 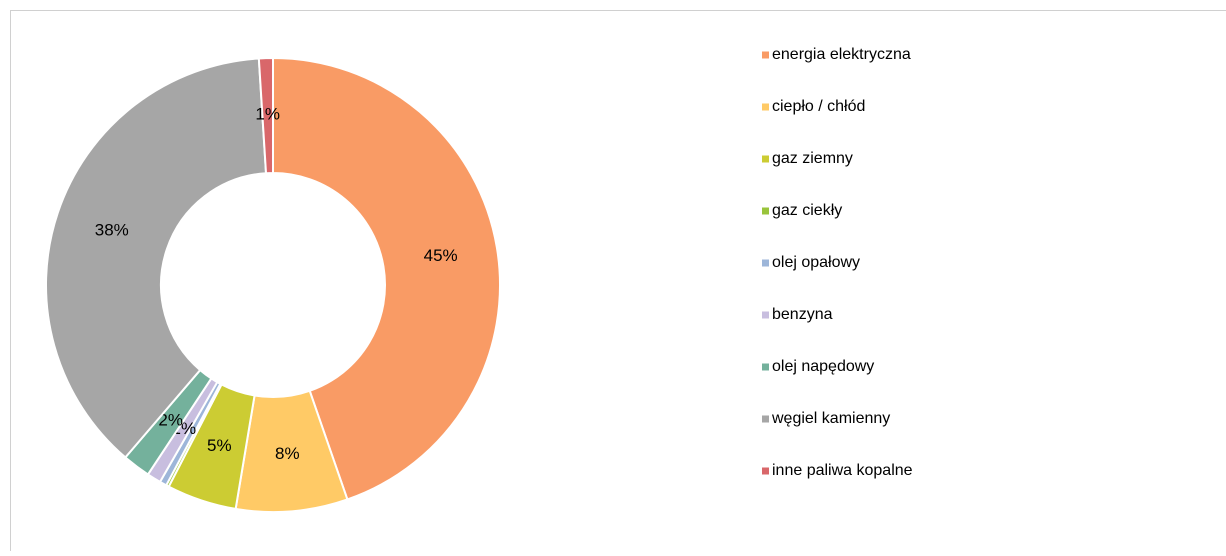 What do you see at coordinates (823, 366) in the screenshot?
I see `legend-label: olej napędowy` at bounding box center [823, 366].